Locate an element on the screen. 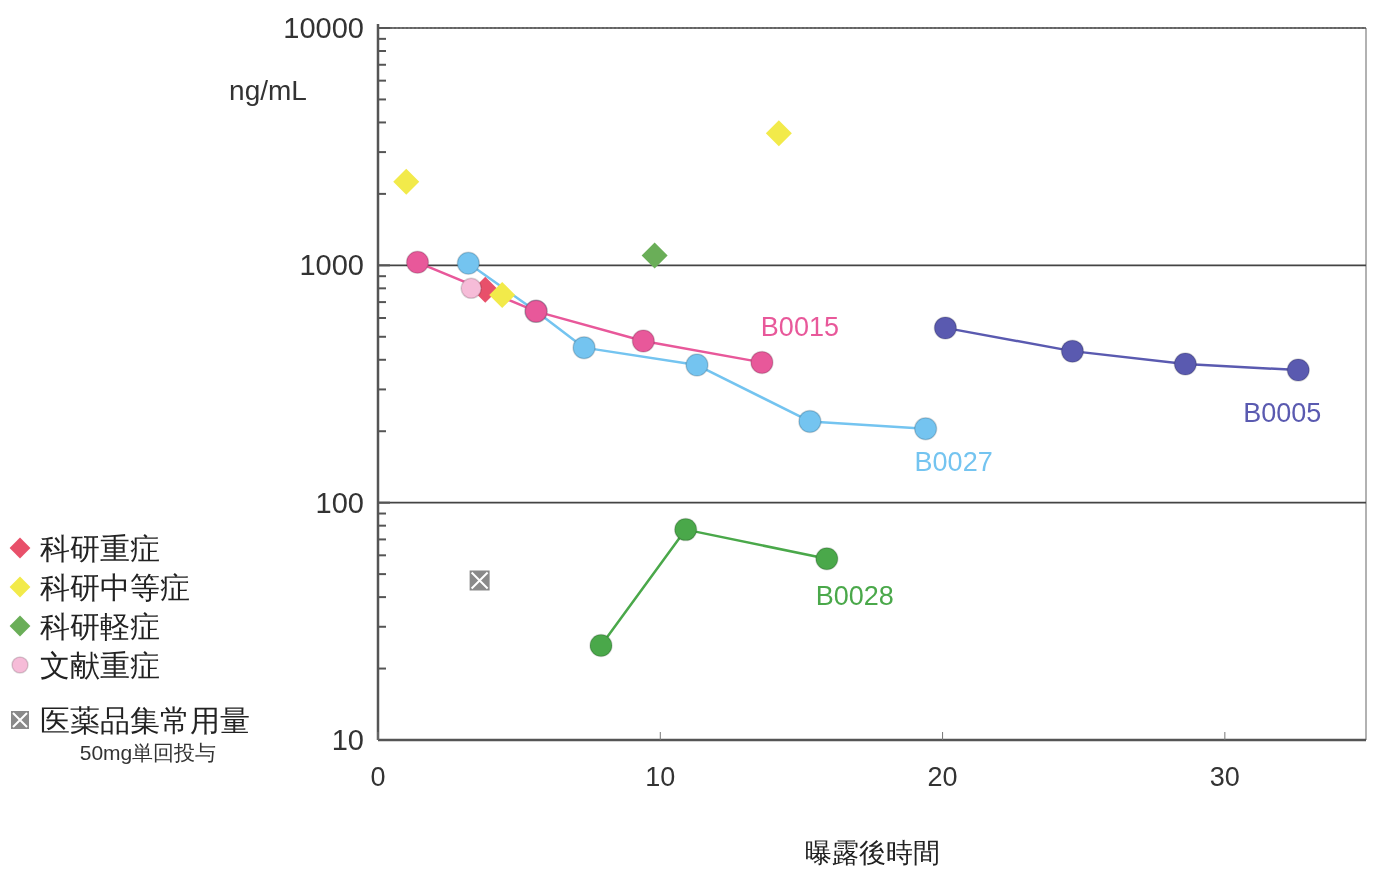 The image size is (1376, 869). x-tick-label: 0 is located at coordinates (378, 777).